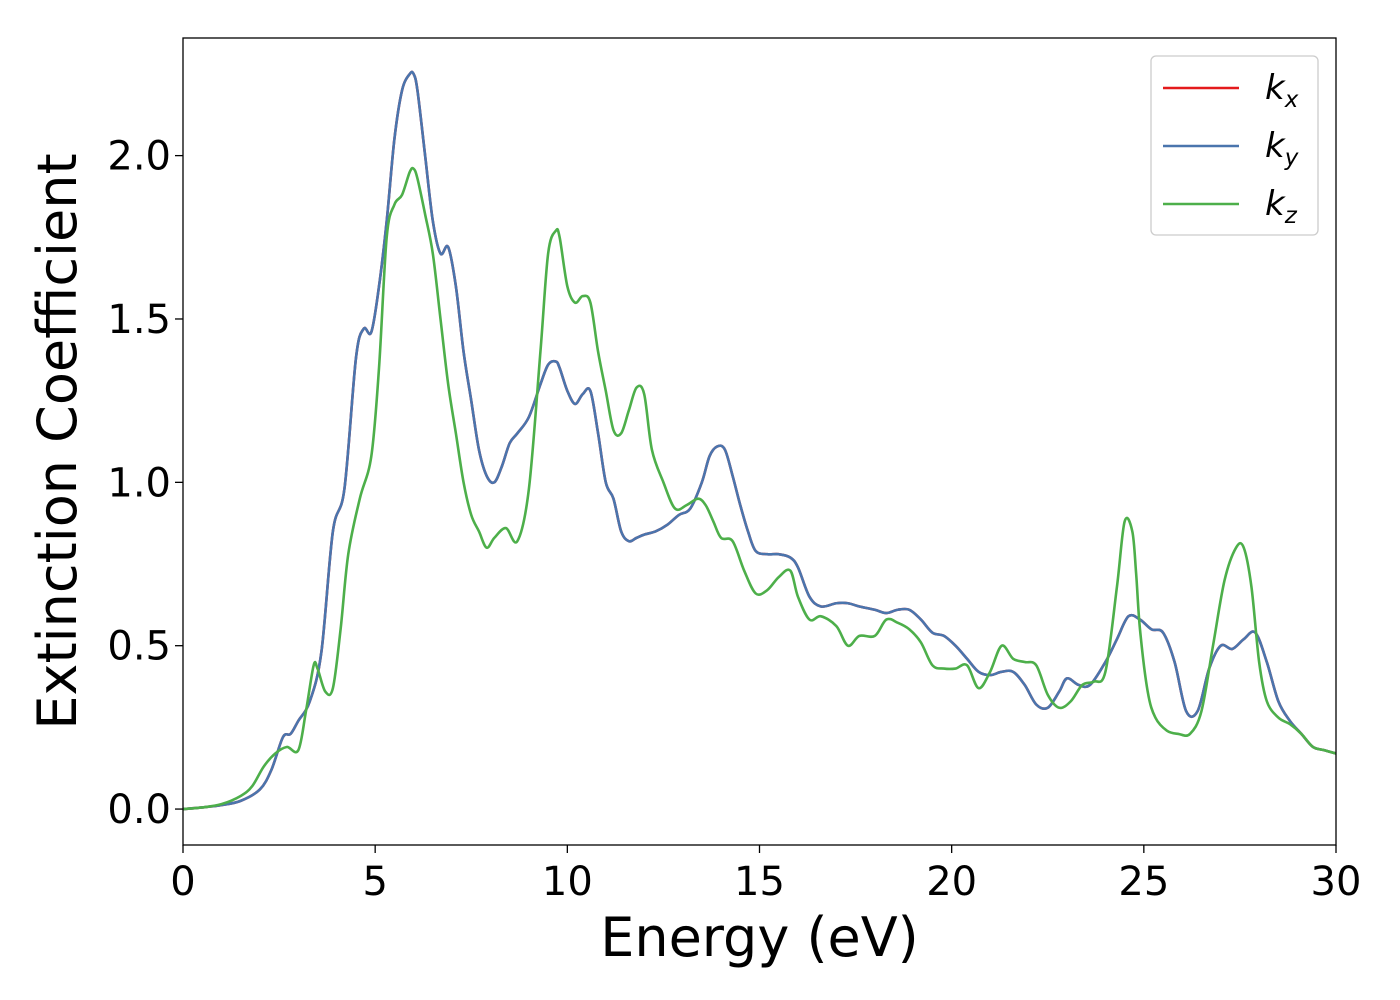  What do you see at coordinates (57, 441) in the screenshot?
I see `y-axis-label: Extinction Coefficient` at bounding box center [57, 441].